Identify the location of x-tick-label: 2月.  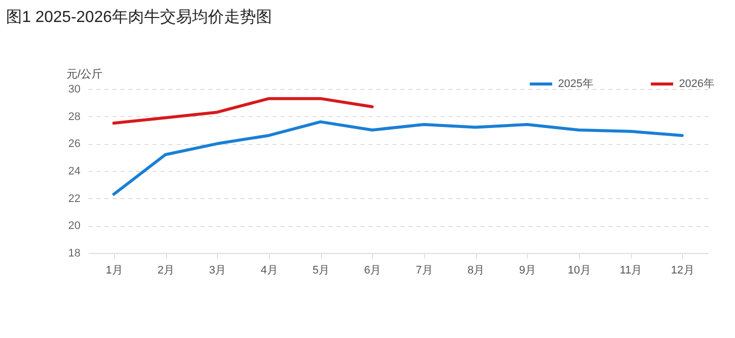
(166, 270).